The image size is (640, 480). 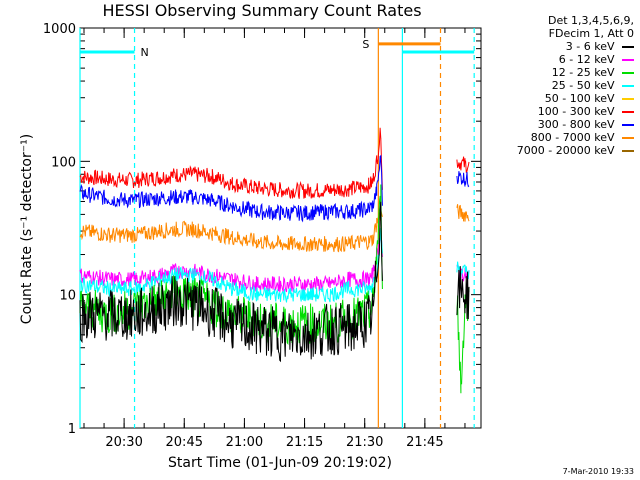 I want to click on series-6-12-keV, so click(x=274, y=262).